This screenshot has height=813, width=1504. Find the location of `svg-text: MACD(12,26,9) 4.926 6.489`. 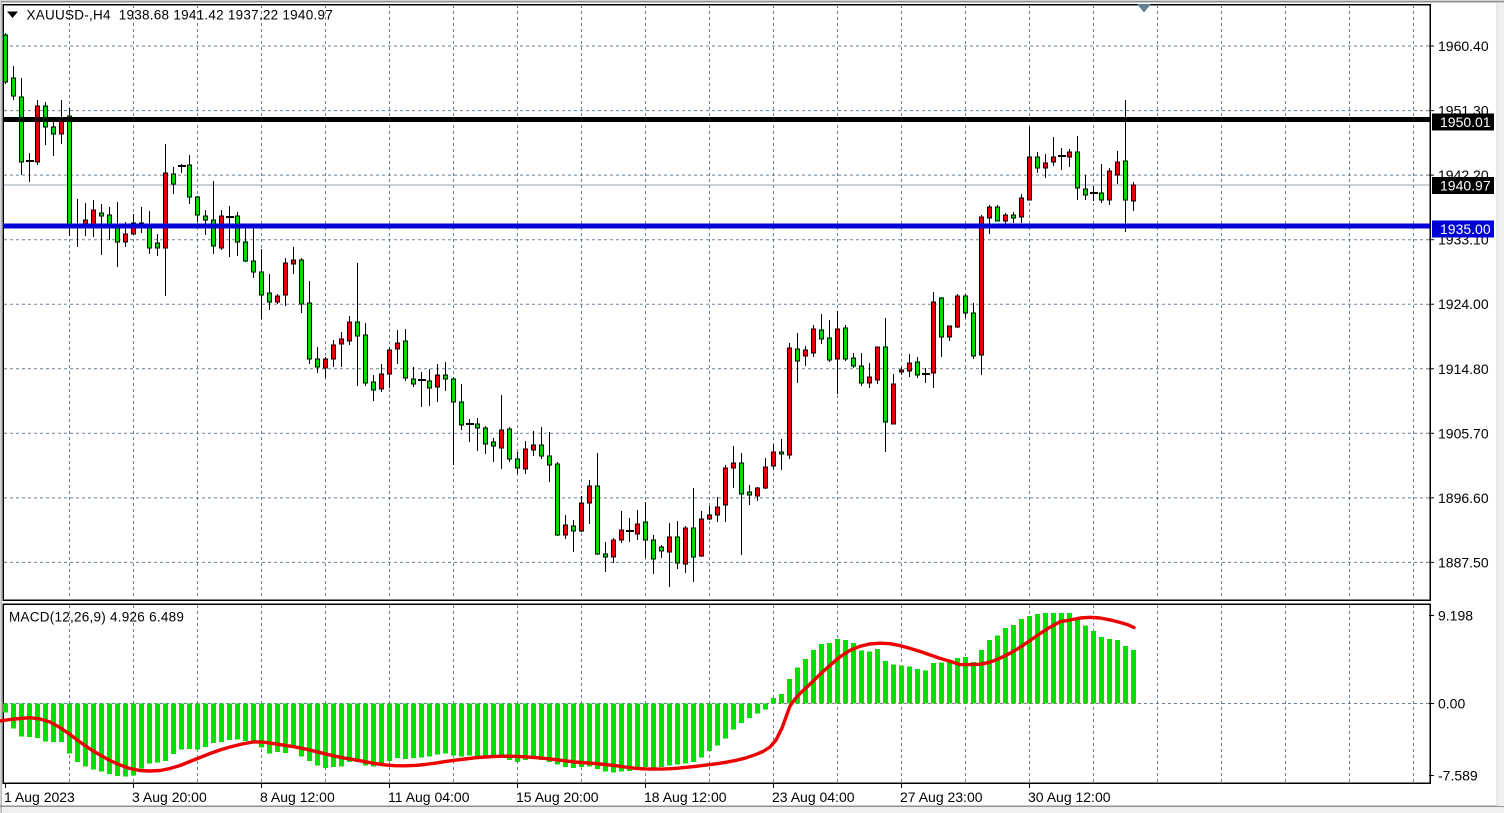

svg-text: MACD(12,26,9) 4.926 6.489 is located at coordinates (96, 617).